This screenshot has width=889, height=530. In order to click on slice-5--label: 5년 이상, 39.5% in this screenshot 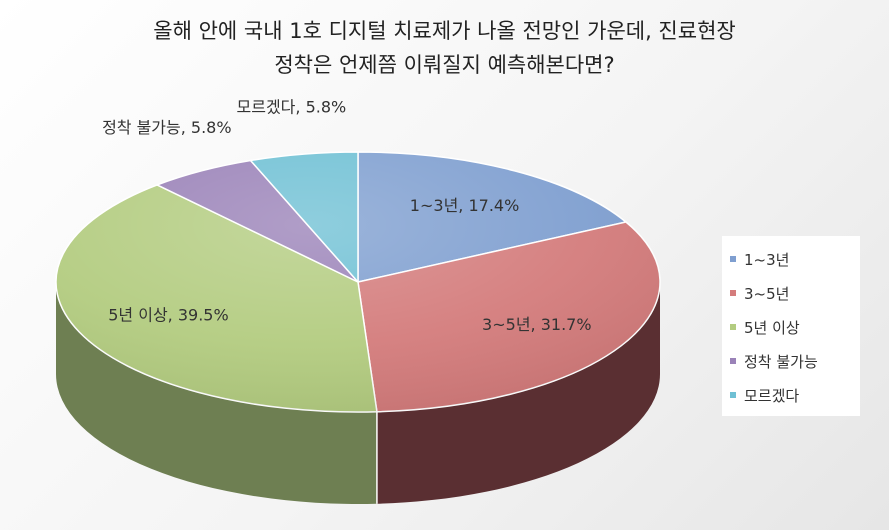, I will do `click(168, 315)`.